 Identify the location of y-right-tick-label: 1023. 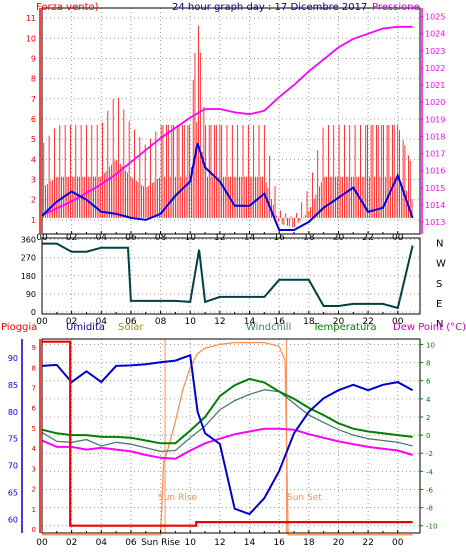
(435, 51).